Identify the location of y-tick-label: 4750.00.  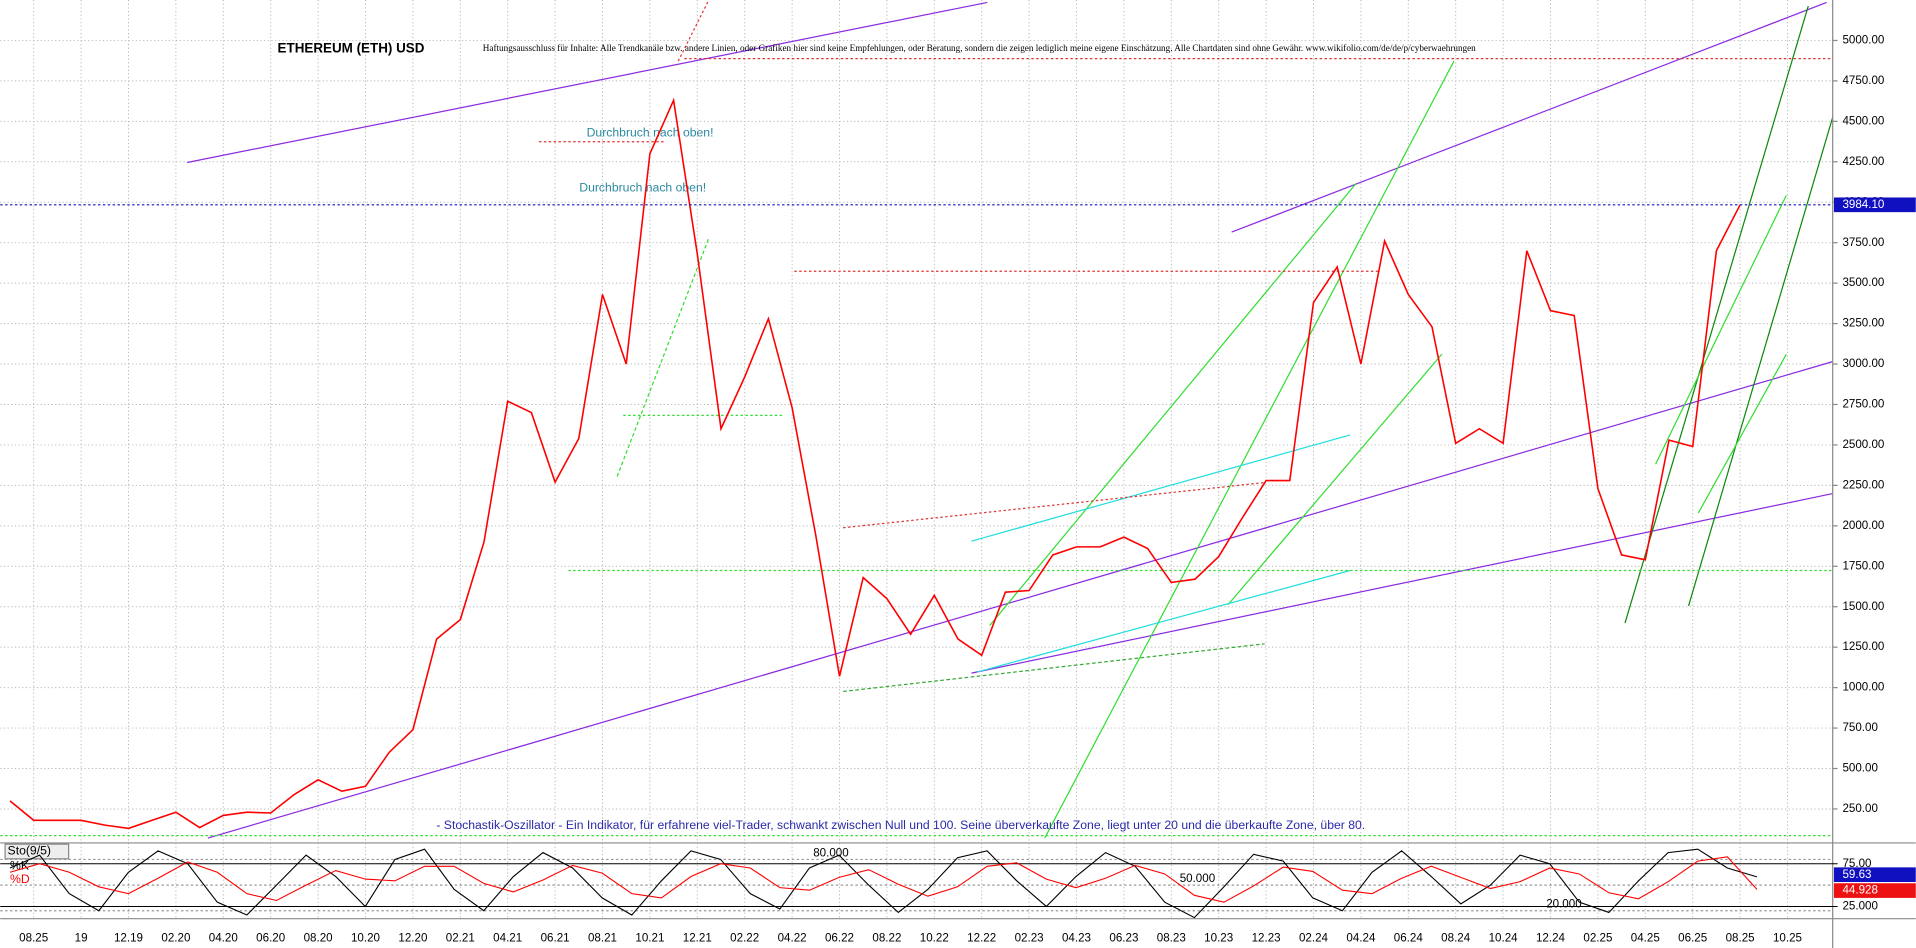
(1863, 80).